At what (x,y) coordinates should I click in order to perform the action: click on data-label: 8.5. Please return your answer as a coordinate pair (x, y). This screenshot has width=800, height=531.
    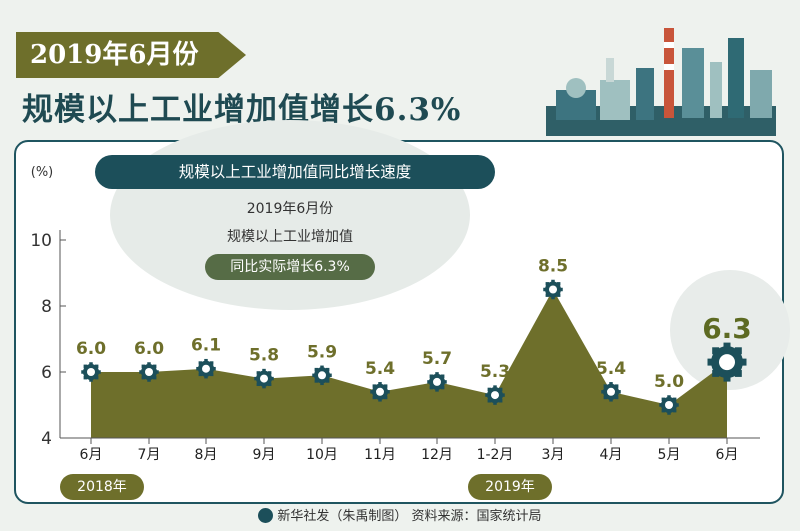
    Looking at the image, I should click on (553, 267).